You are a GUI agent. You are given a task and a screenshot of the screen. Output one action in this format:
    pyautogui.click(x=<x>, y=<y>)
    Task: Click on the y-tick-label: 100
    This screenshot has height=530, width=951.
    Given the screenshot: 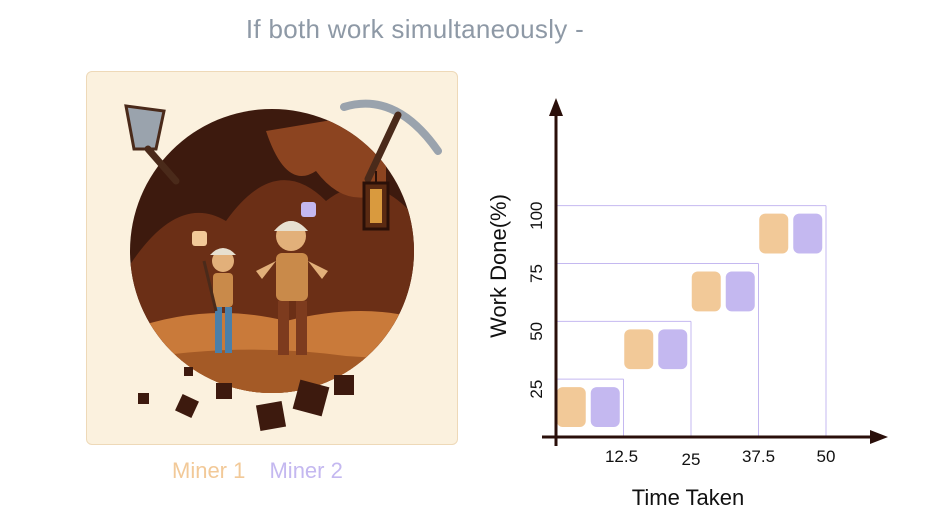 What is the action you would take?
    pyautogui.click(x=536, y=215)
    